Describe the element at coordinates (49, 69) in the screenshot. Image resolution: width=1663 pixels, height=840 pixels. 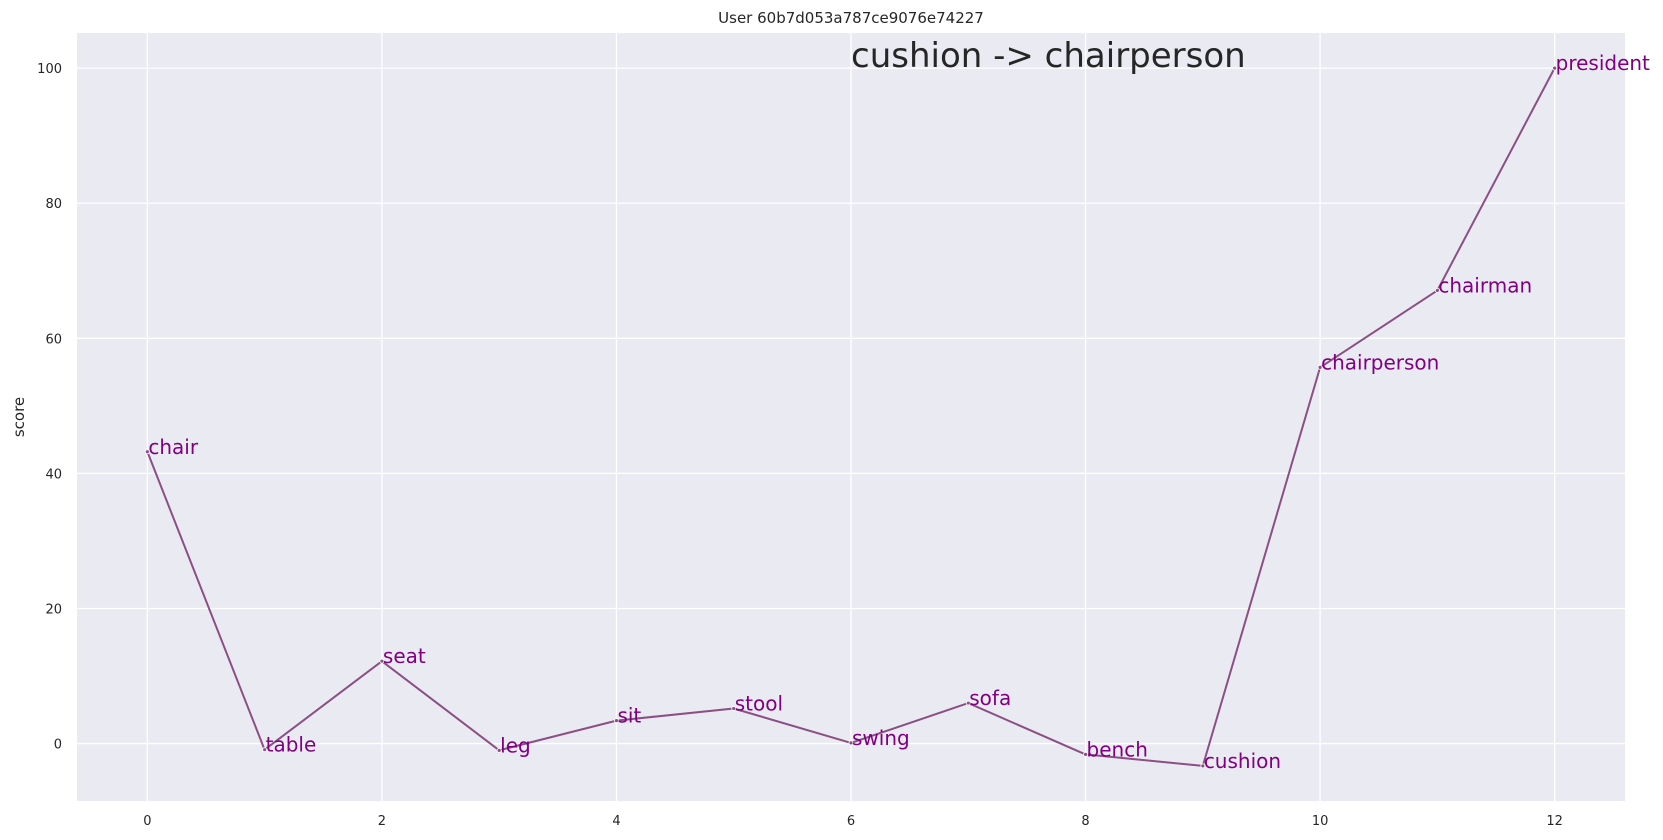
I see `y-tick-label: 100` at that location.